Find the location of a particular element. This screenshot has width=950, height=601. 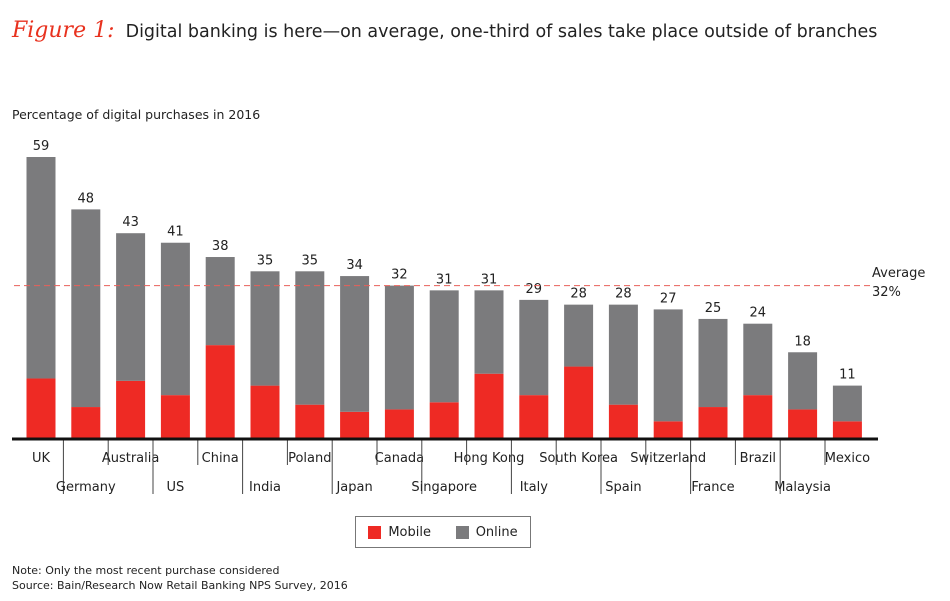

chart-y-label: Percentage of digital purchases in 2016 is located at coordinates (136, 114).